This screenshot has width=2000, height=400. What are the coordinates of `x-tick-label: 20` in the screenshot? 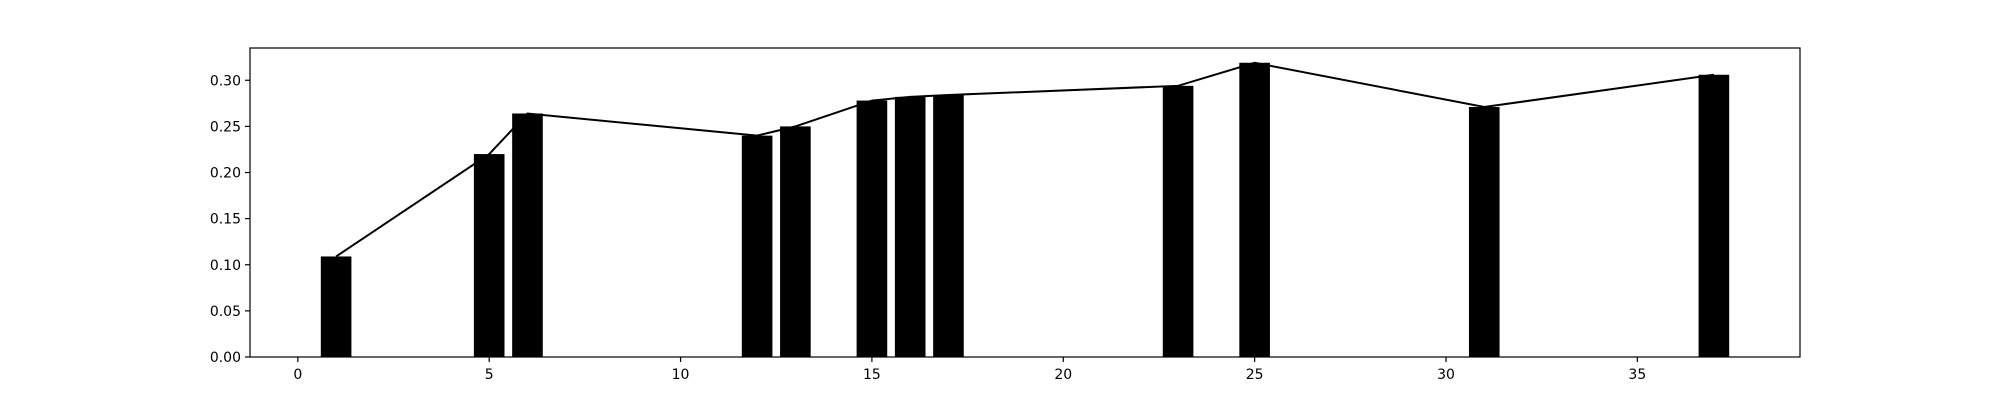 It's located at (1063, 375).